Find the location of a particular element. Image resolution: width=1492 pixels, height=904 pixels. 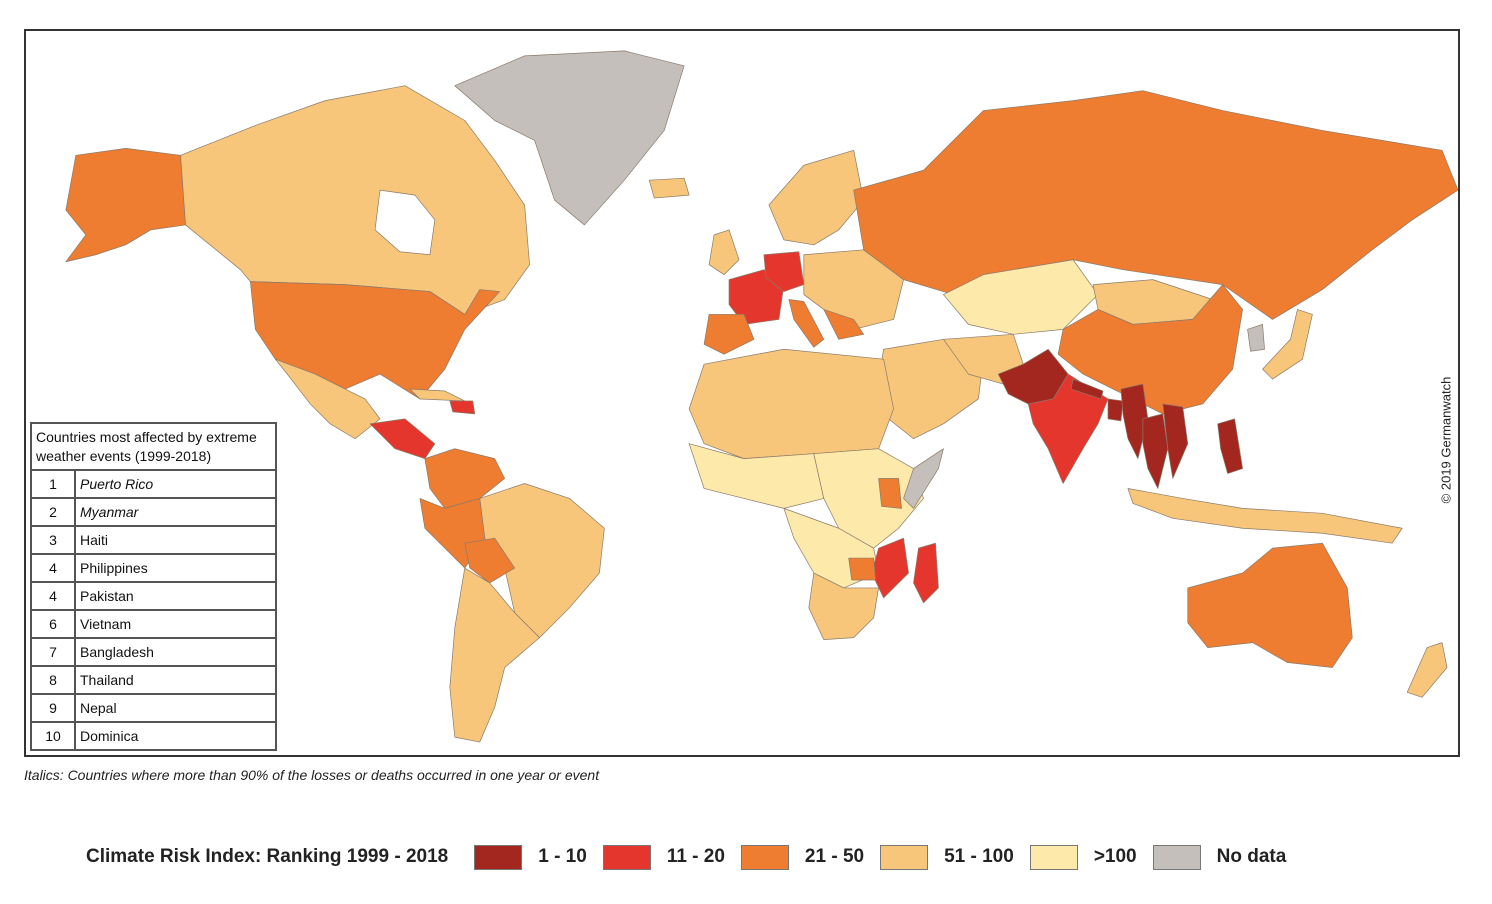

country-cell: Thailand is located at coordinates (175, 680).